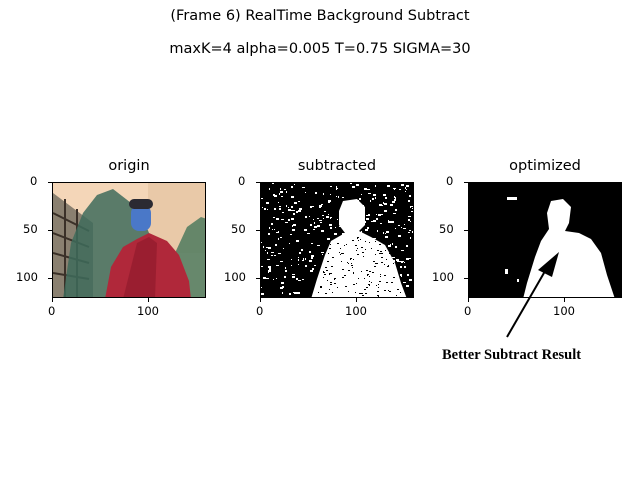 The image size is (640, 480). I want to click on annotation-text: Better Subtract Result, so click(511, 355).